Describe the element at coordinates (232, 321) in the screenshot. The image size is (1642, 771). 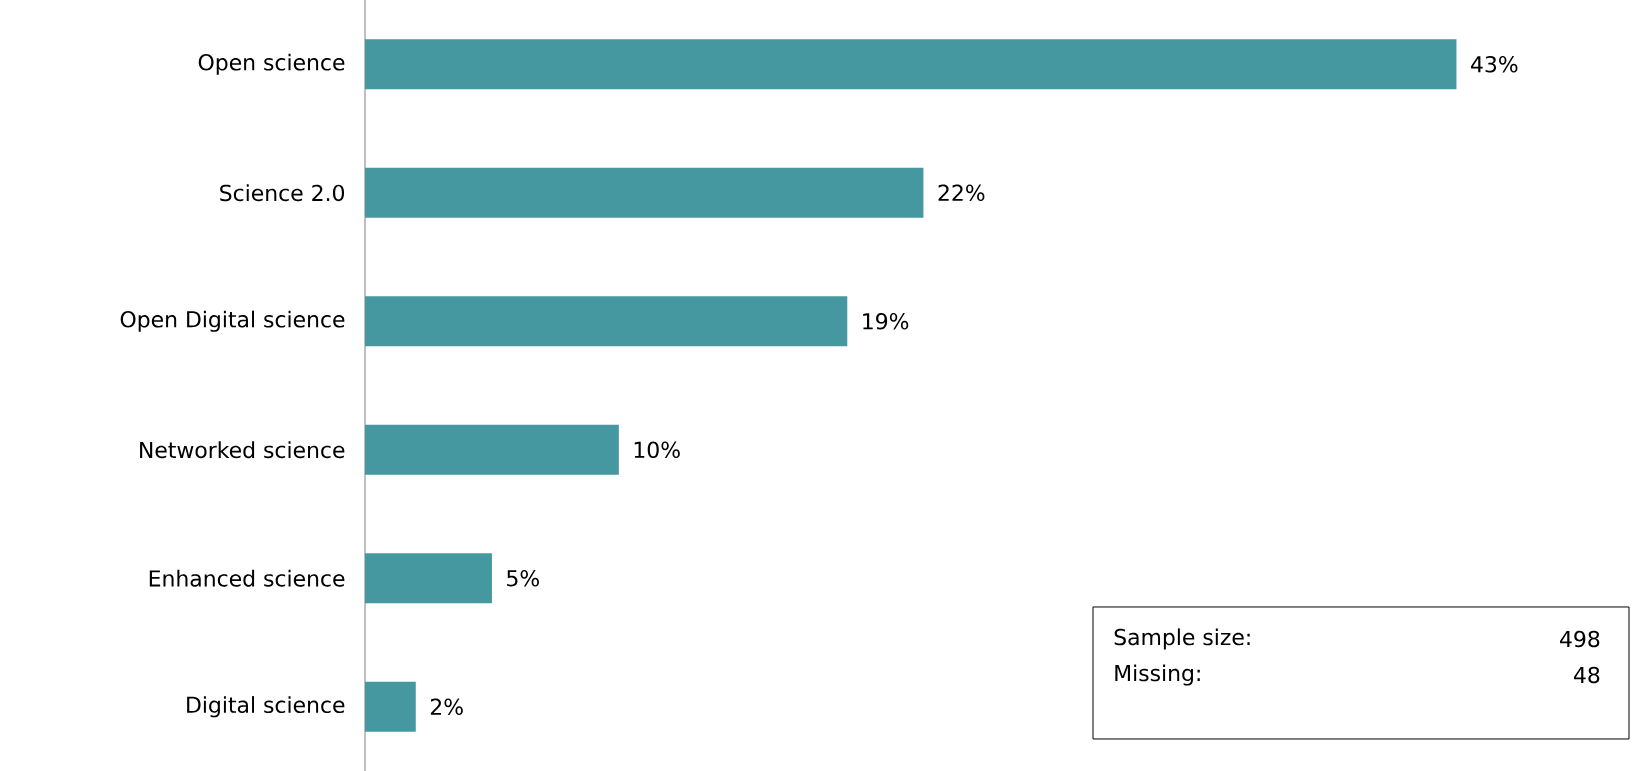
I see `y-tick-label: Open Digital science` at that location.